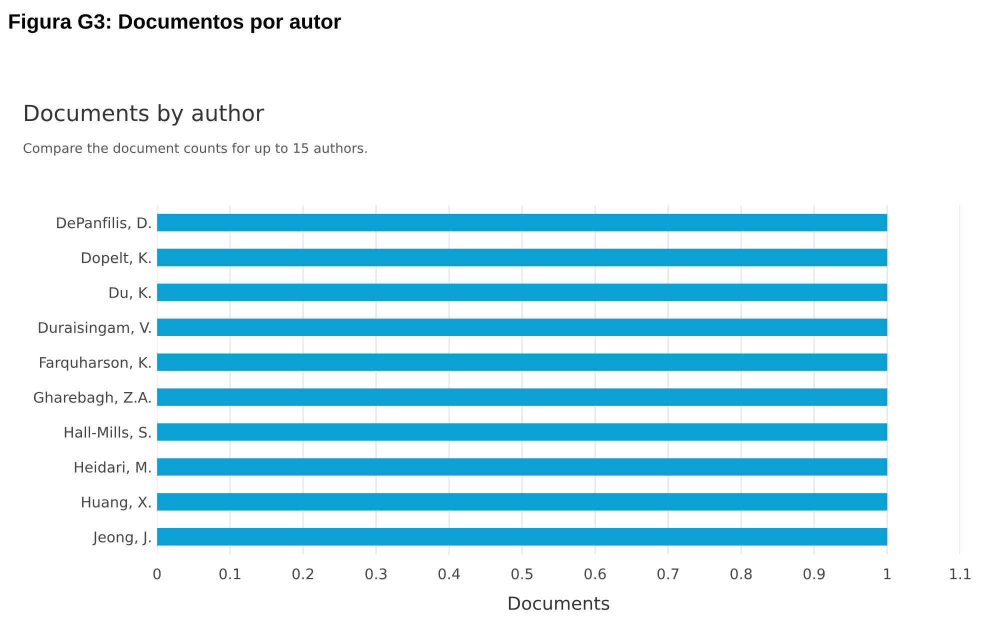 This screenshot has width=994, height=637. I want to click on x-tick-label: 1.1, so click(960, 574).